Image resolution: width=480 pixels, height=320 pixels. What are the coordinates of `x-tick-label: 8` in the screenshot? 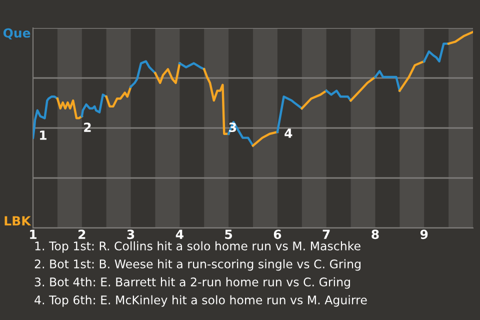 It's located at (375, 235).